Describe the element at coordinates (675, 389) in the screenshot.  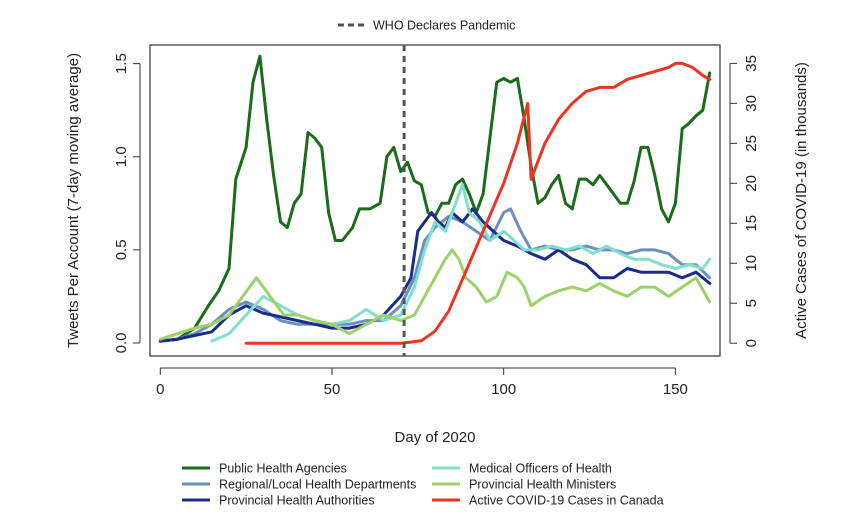
I see `x-tick-label: 150` at that location.